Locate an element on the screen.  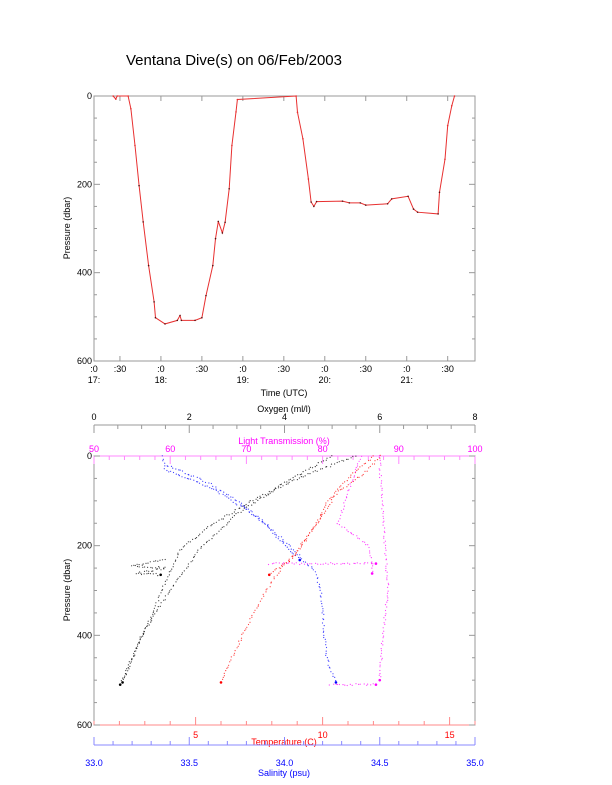
x-tick-label: 20: is located at coordinates (325, 380).